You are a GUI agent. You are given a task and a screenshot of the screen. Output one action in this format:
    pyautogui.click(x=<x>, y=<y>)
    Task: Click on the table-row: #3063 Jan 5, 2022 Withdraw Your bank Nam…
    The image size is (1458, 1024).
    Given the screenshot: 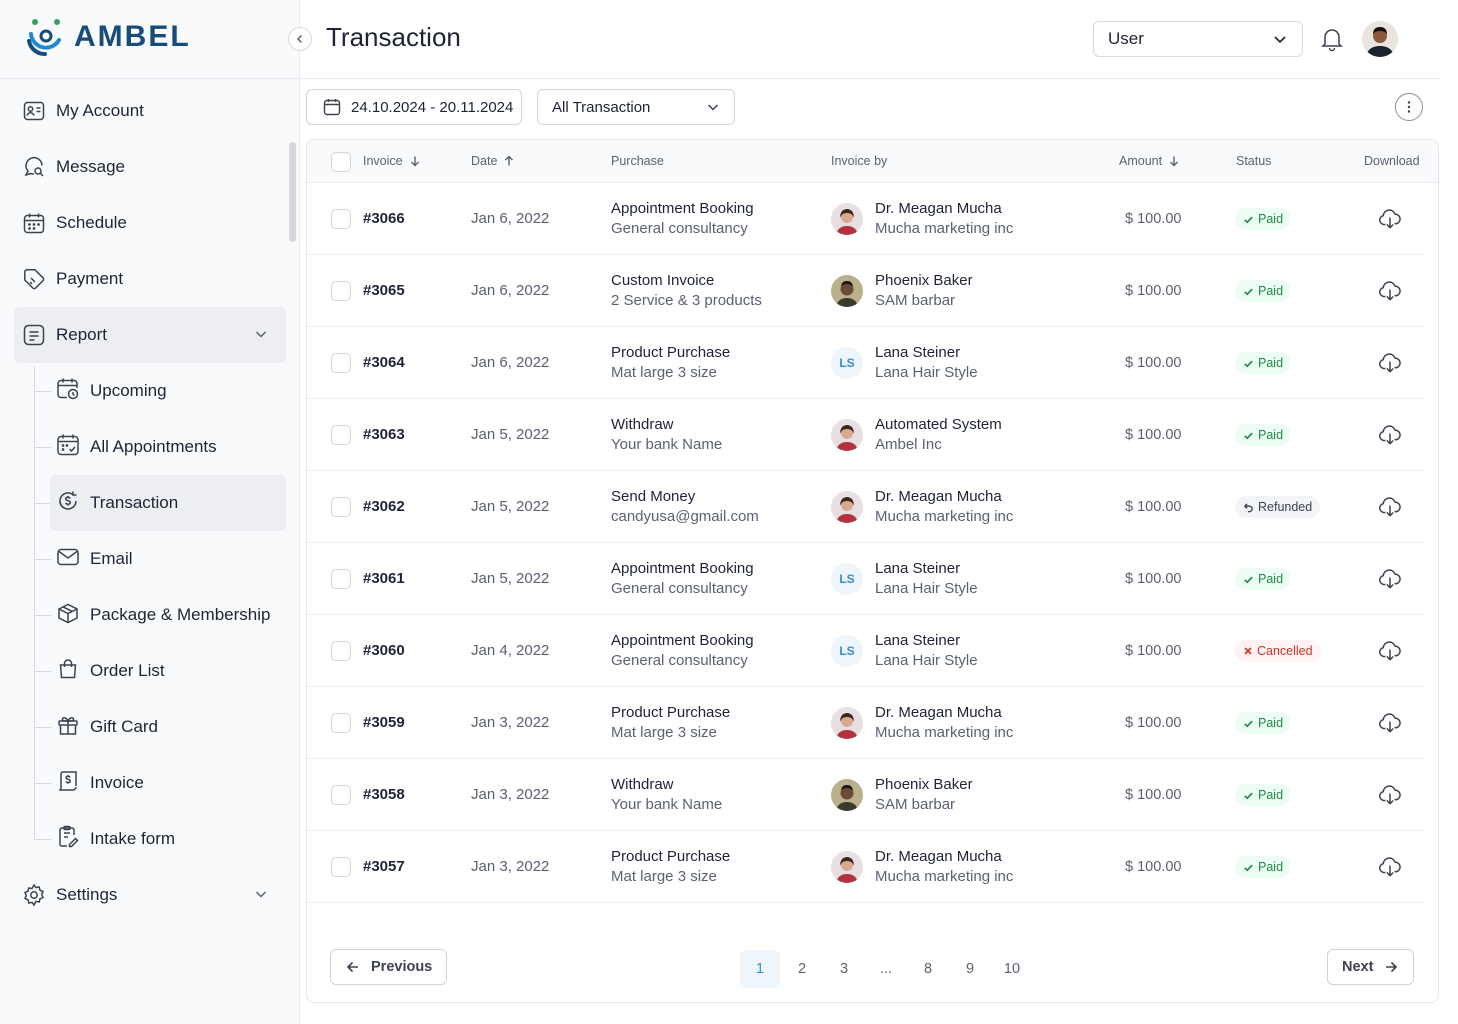 What is the action you would take?
    pyautogui.click(x=872, y=435)
    